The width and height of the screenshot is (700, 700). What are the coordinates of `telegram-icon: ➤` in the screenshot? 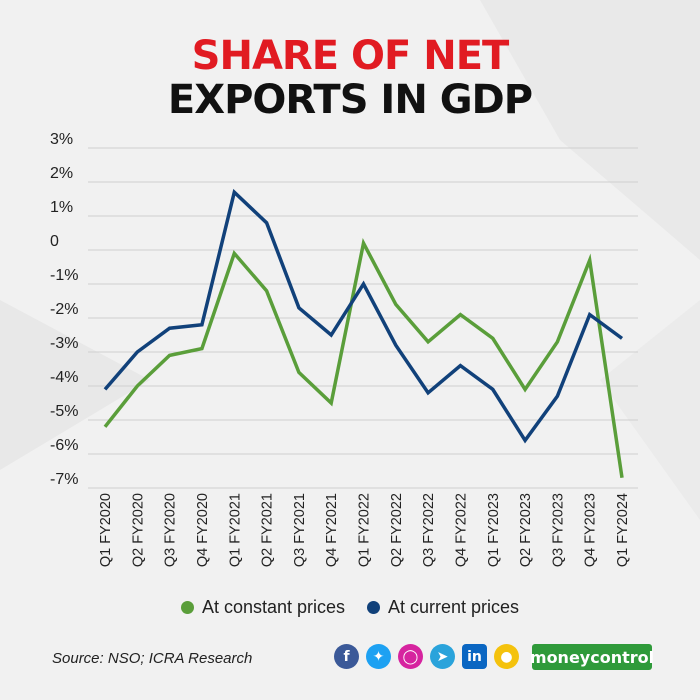 It's located at (442, 656).